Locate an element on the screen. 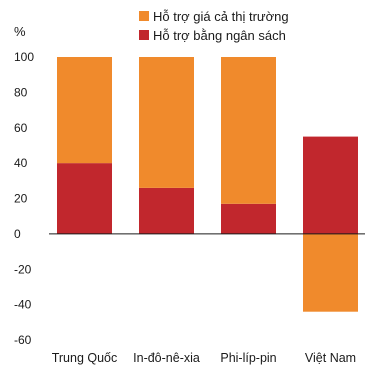  y-tick-label: 0 is located at coordinates (17, 234).